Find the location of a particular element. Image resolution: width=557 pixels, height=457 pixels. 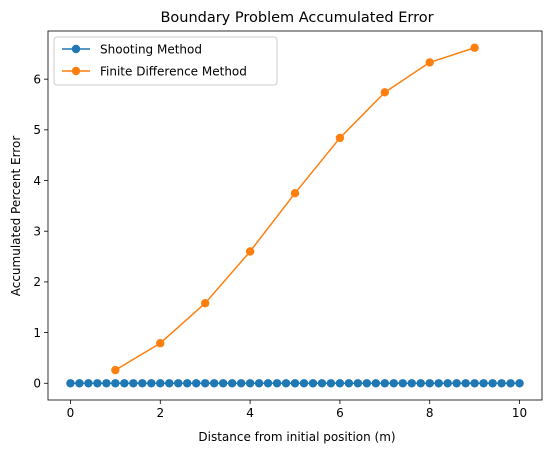

x-tick-label: 4 is located at coordinates (250, 413).